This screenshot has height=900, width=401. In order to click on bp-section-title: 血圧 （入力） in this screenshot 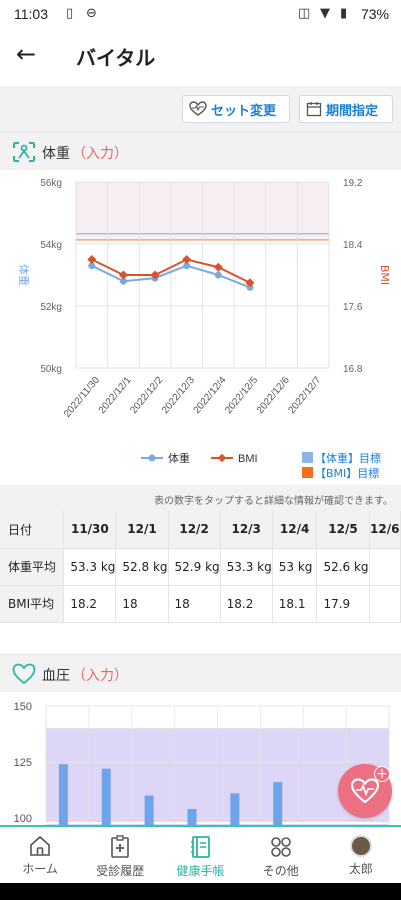, I will do `click(85, 675)`.